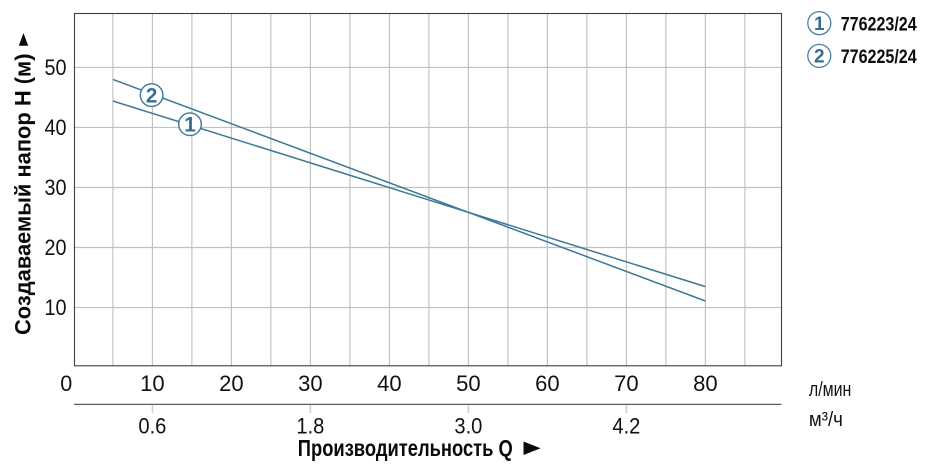 Image resolution: width=928 pixels, height=474 pixels. Describe the element at coordinates (879, 57) in the screenshot. I see `svg-text: 776225/24` at that location.